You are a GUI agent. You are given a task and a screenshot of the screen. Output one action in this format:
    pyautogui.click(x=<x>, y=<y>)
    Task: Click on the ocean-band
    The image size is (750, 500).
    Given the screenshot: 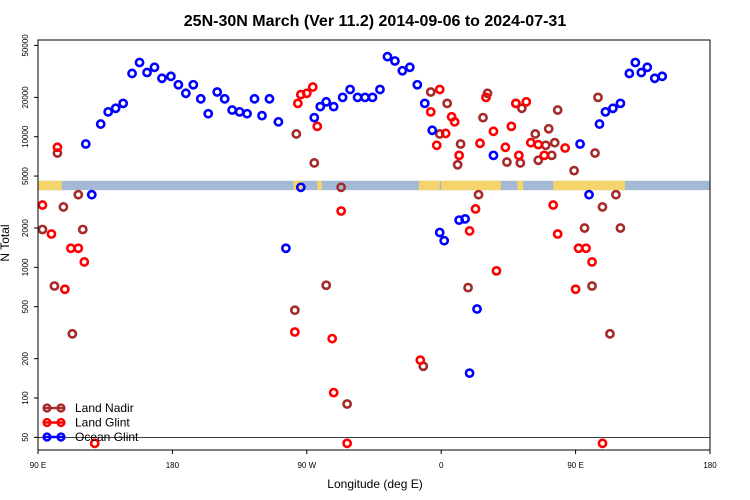 What is the action you would take?
    pyautogui.click(x=374, y=185)
    